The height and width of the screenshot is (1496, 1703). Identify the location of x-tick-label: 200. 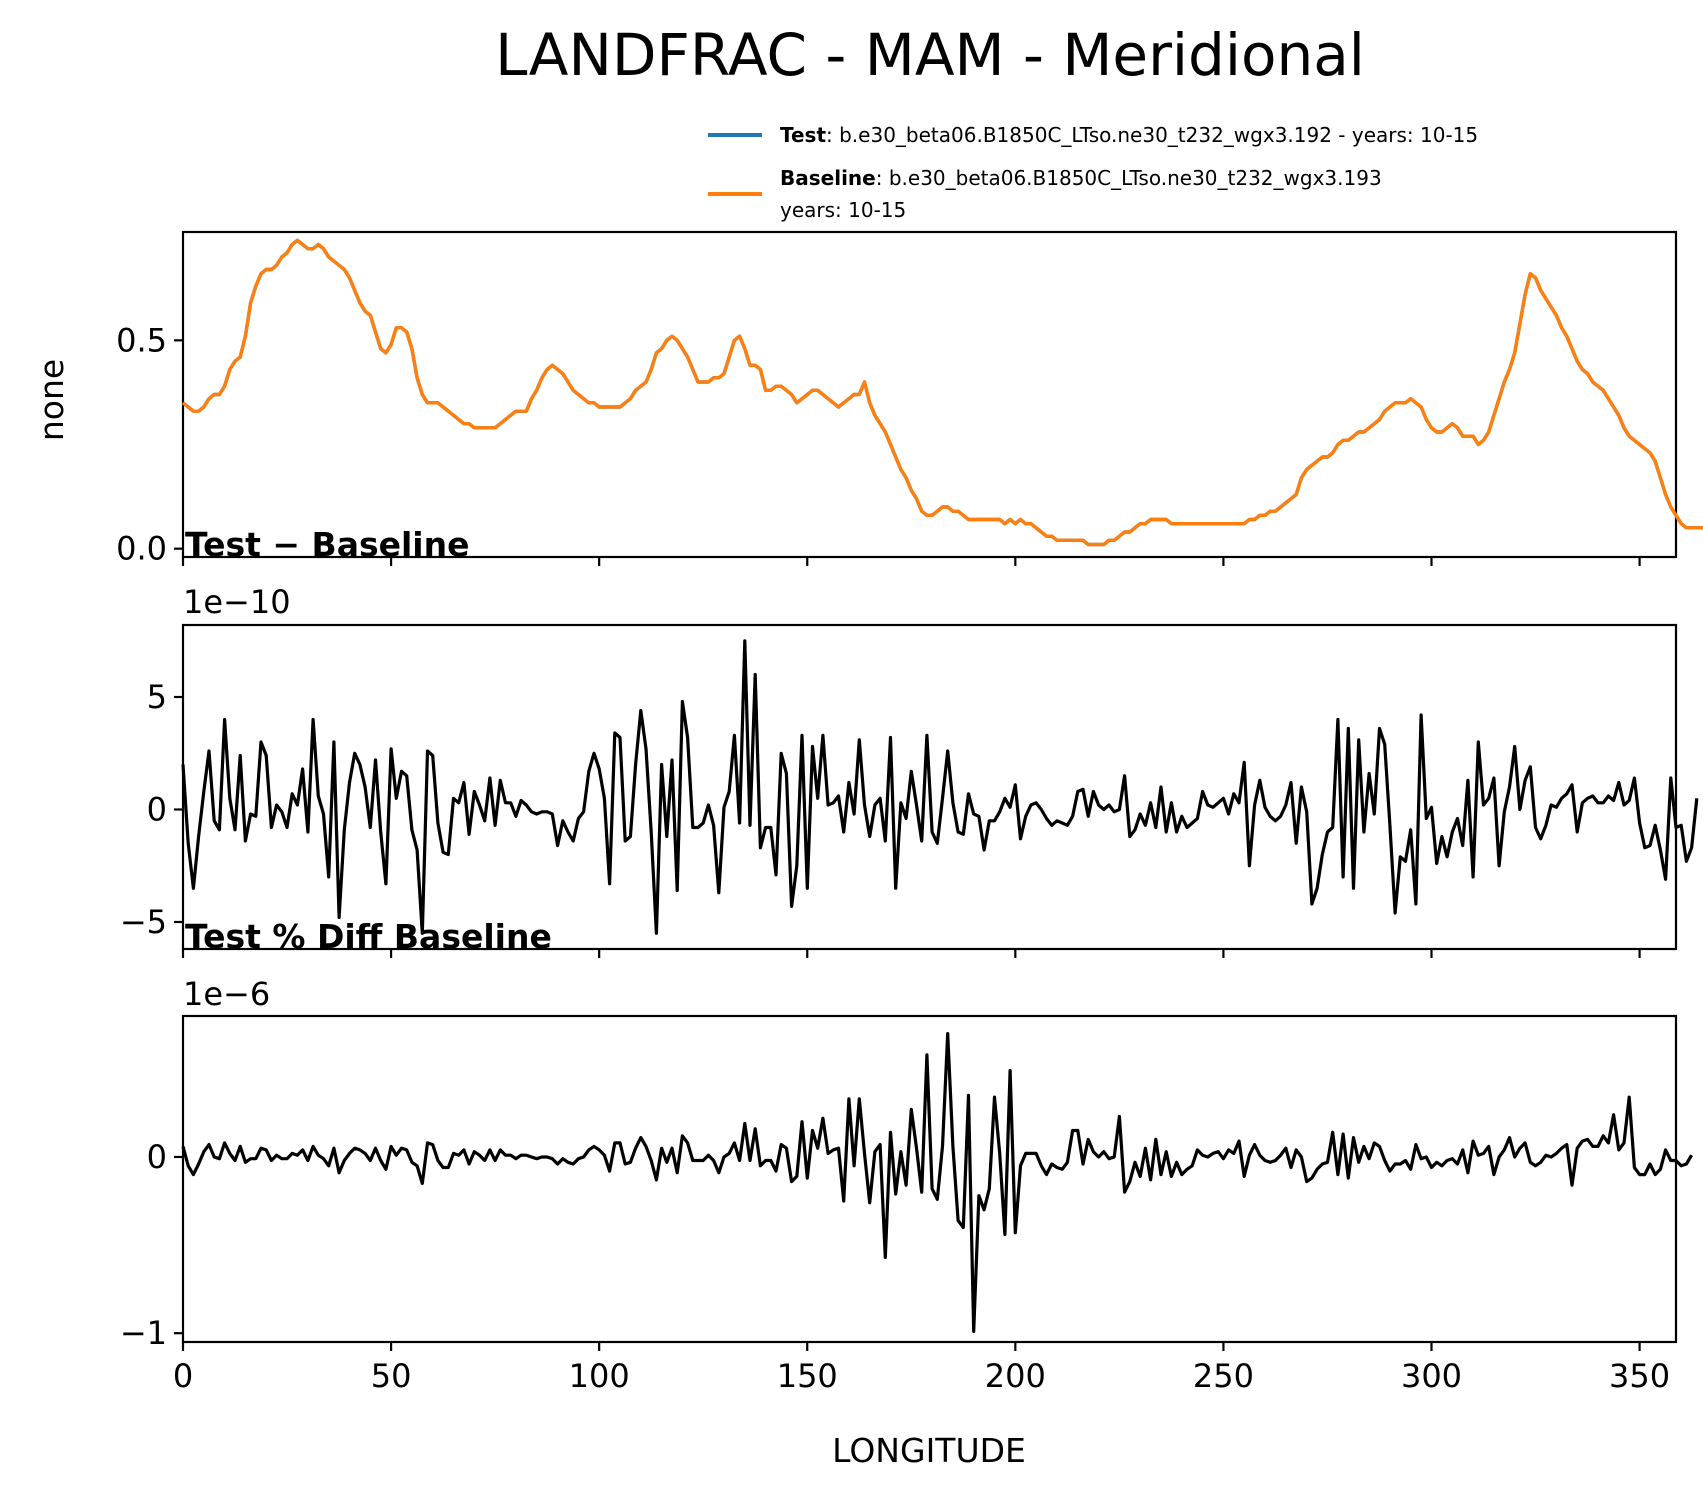
(1015, 1376).